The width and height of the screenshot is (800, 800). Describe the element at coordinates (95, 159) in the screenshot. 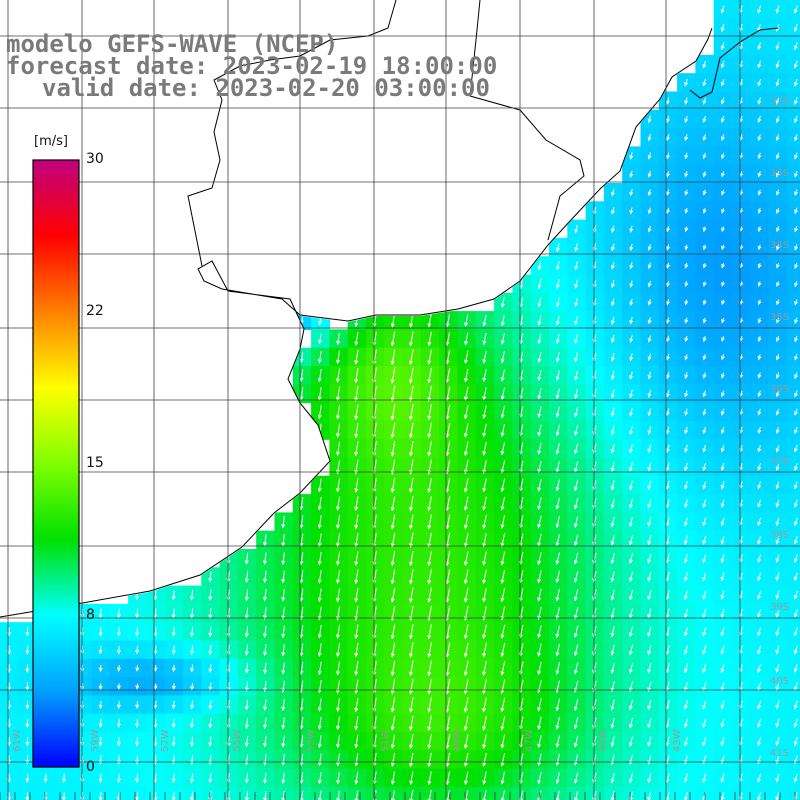

I see `colorbar-tick-30: 30` at that location.